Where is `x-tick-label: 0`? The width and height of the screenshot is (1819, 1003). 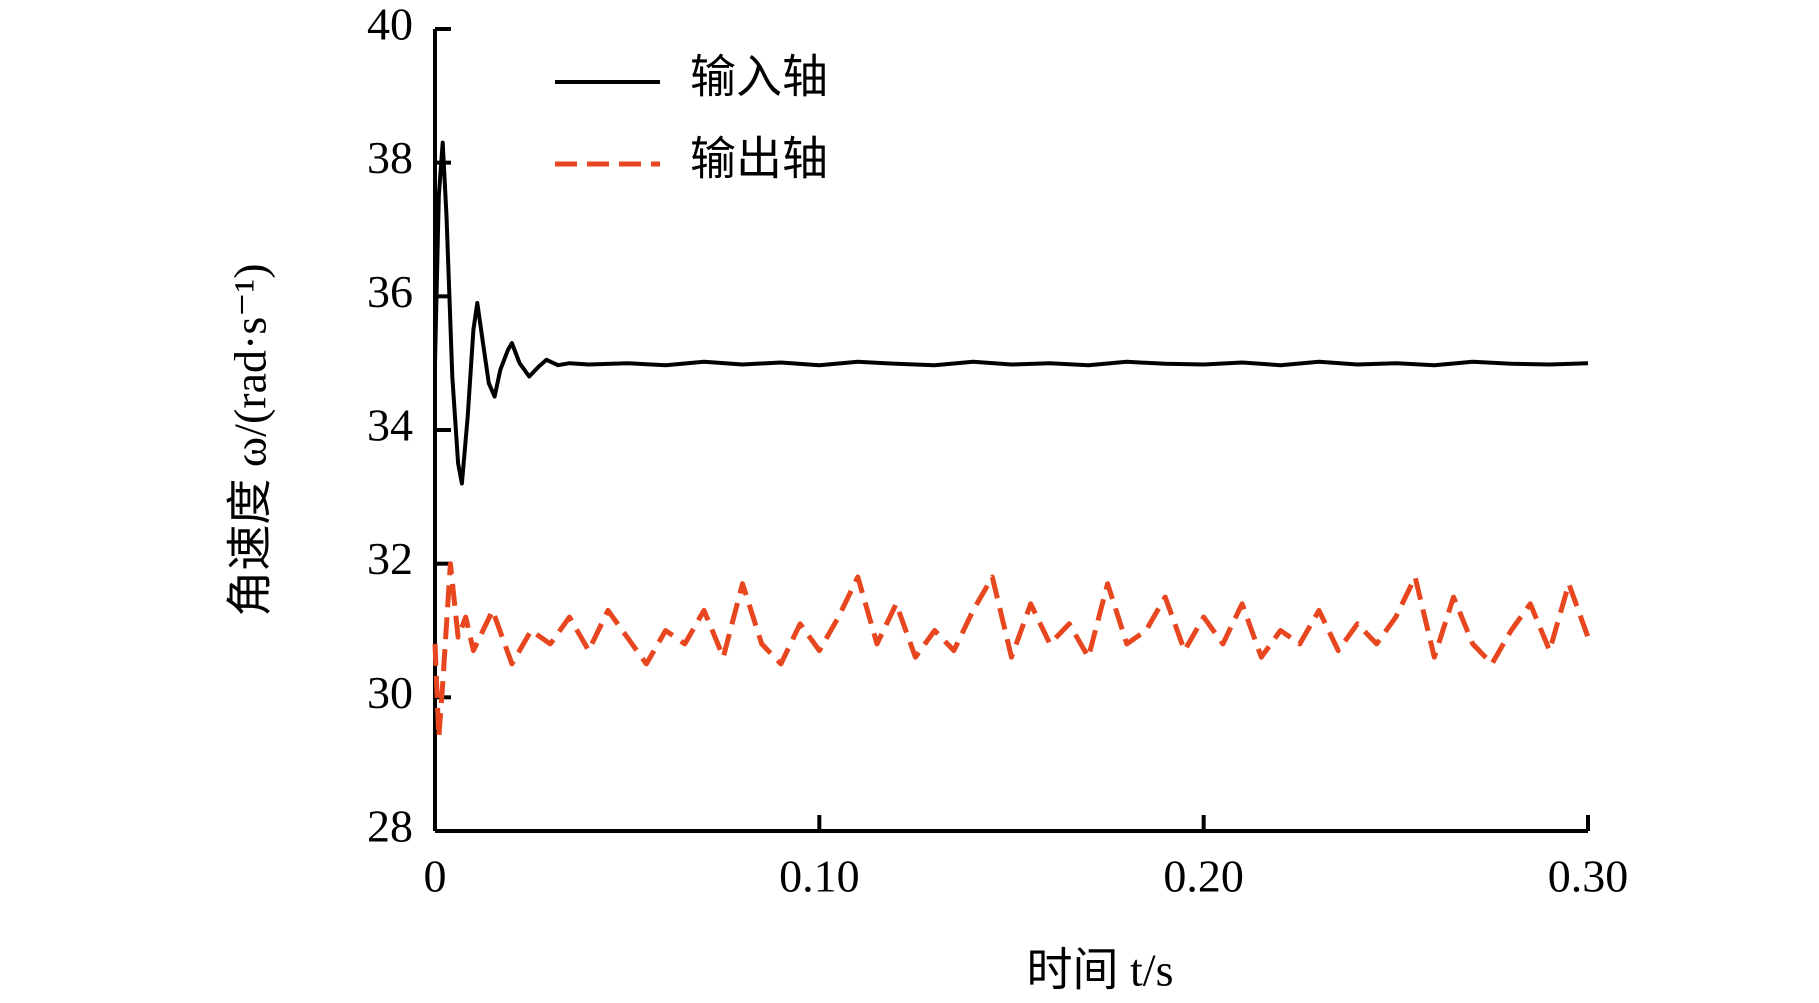 x-tick-label: 0 is located at coordinates (435, 876).